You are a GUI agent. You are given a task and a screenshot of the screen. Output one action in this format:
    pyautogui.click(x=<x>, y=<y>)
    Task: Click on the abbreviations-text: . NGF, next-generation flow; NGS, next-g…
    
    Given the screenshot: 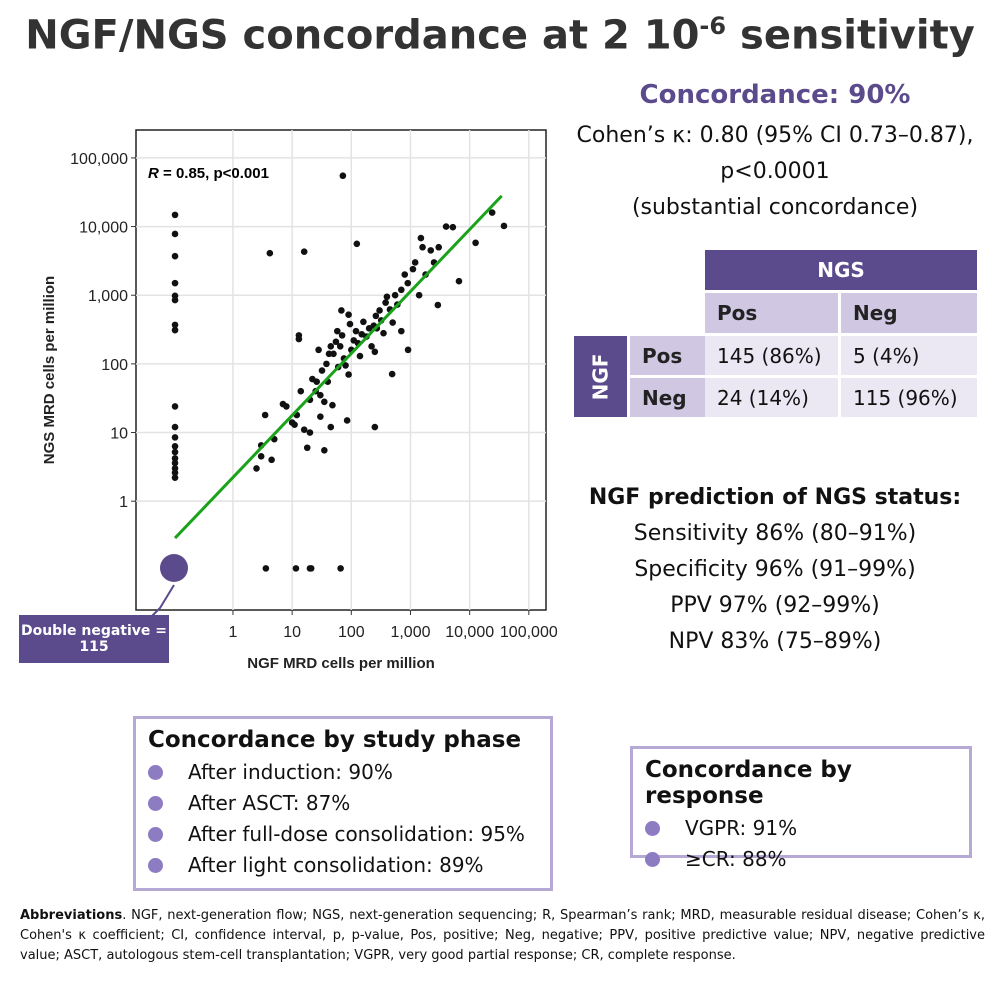 What is the action you would take?
    pyautogui.click(x=502, y=935)
    